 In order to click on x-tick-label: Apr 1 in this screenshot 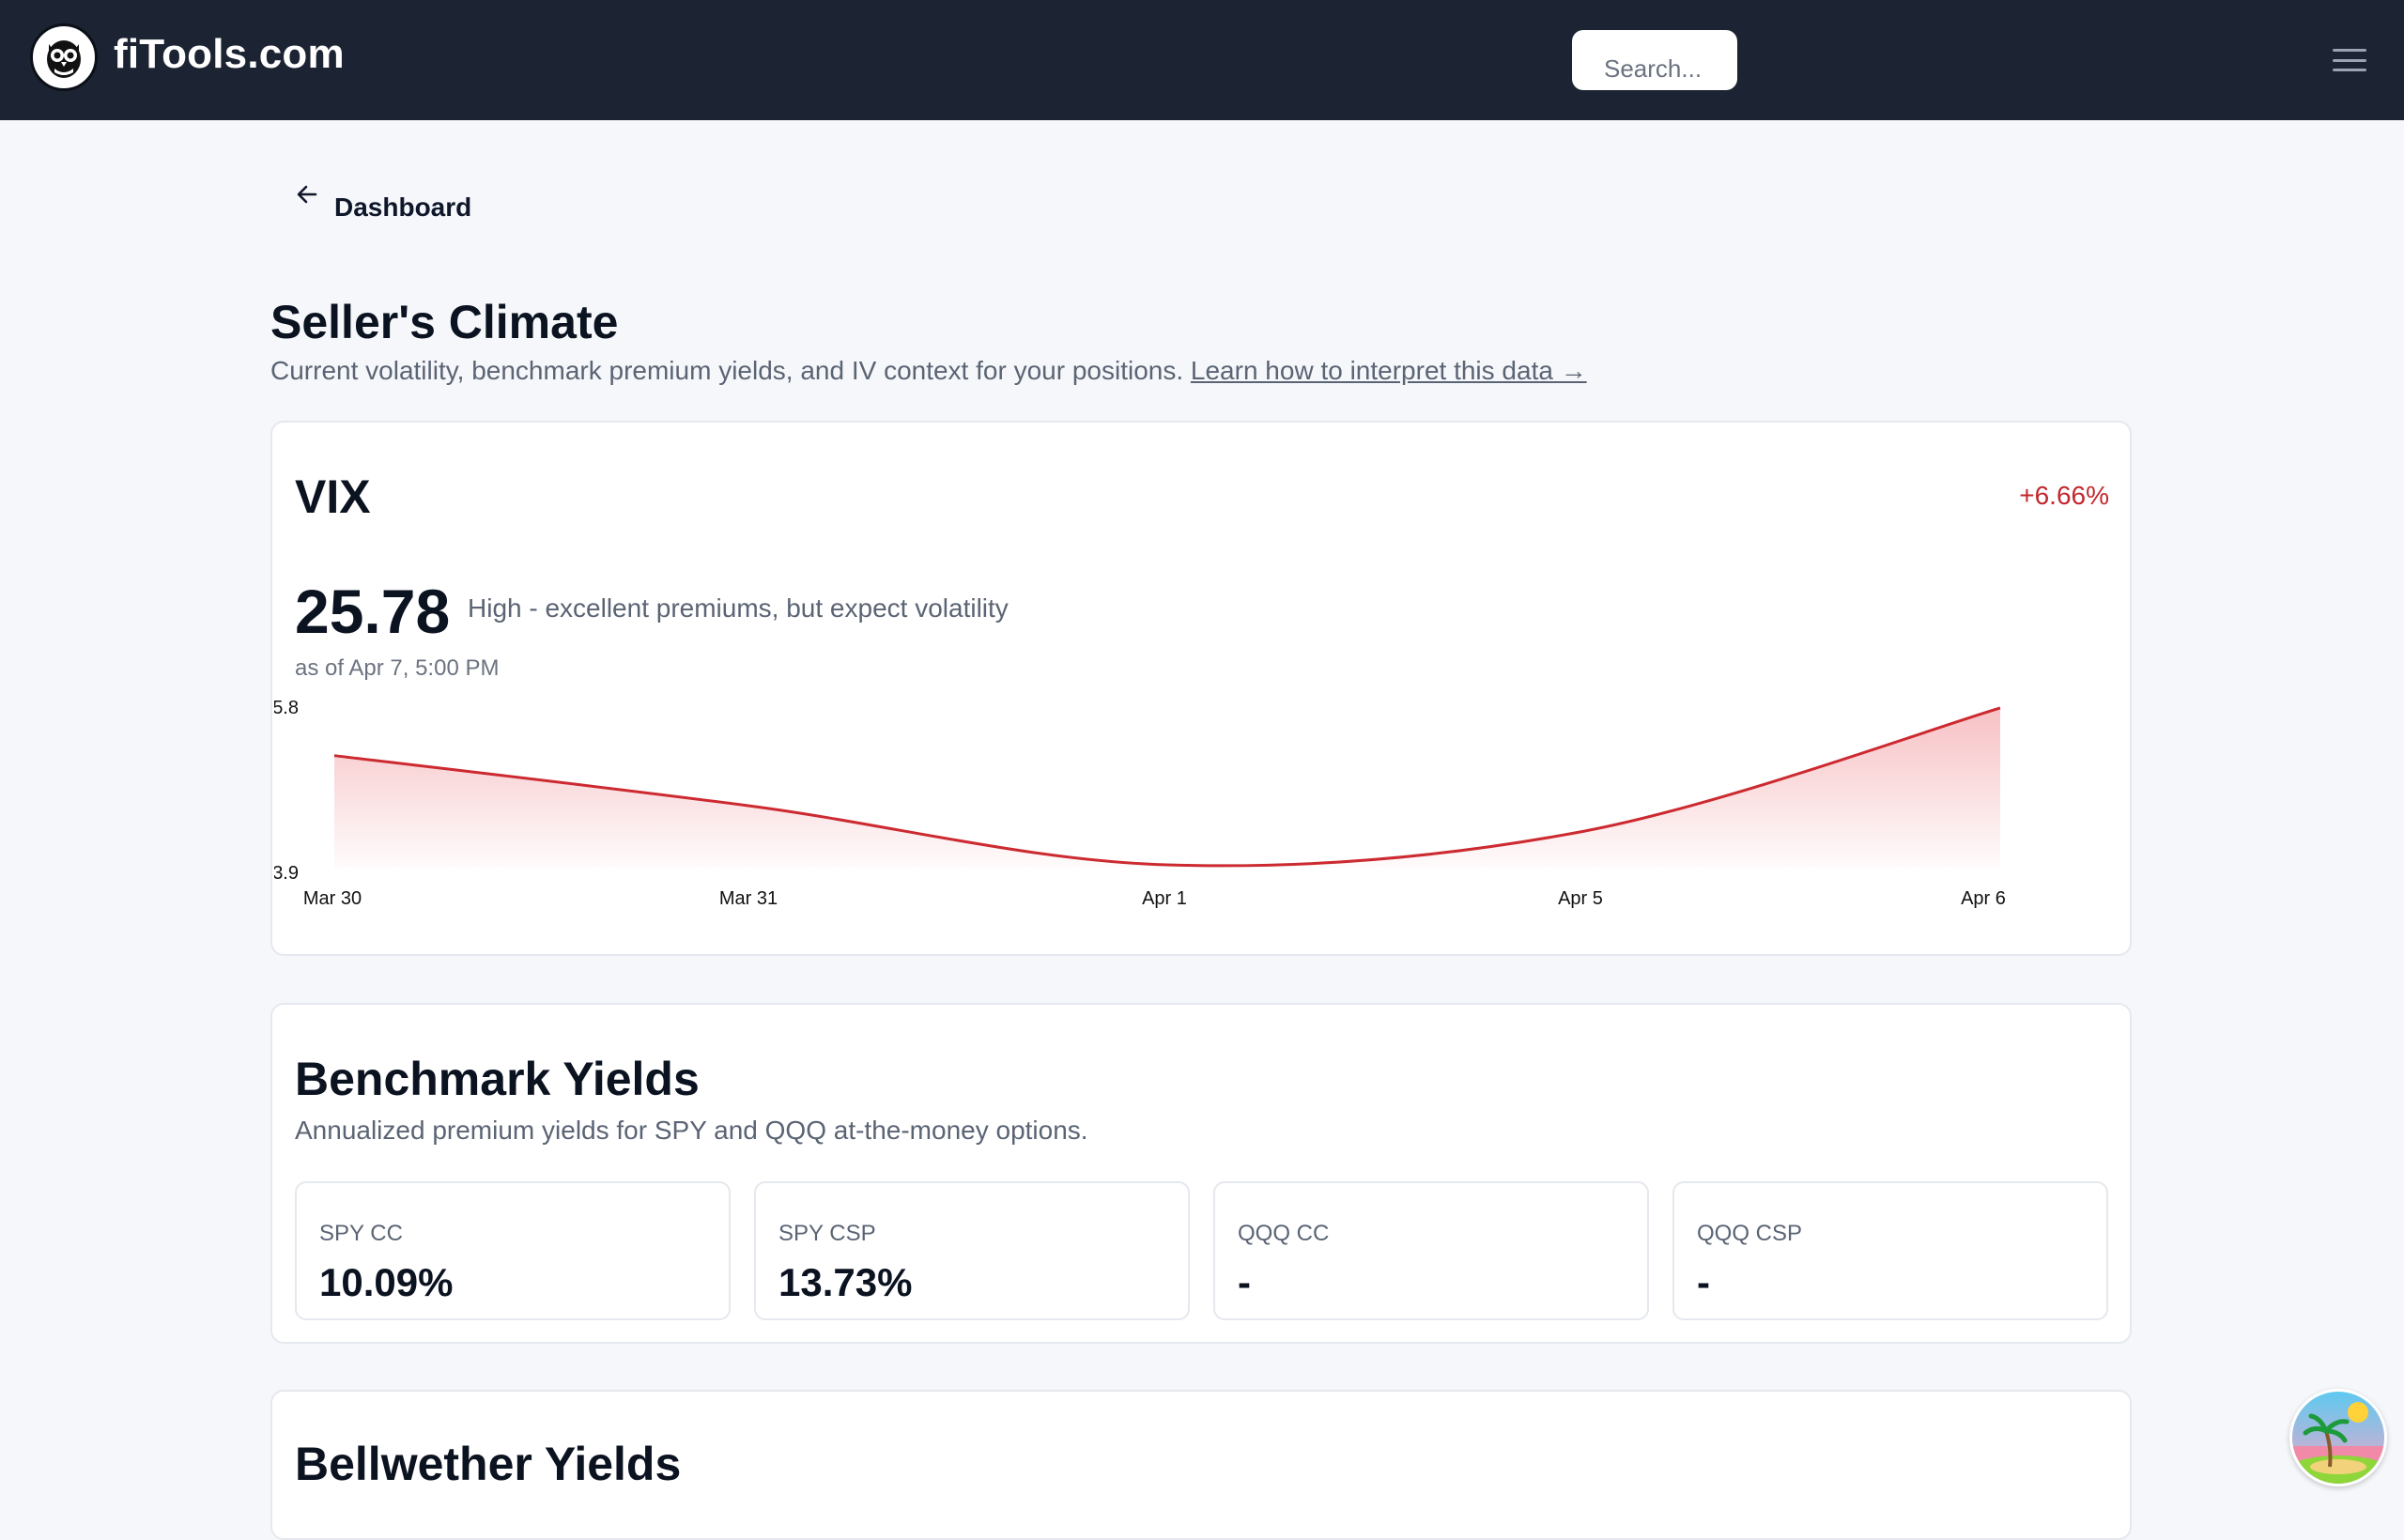, I will do `click(1164, 898)`.